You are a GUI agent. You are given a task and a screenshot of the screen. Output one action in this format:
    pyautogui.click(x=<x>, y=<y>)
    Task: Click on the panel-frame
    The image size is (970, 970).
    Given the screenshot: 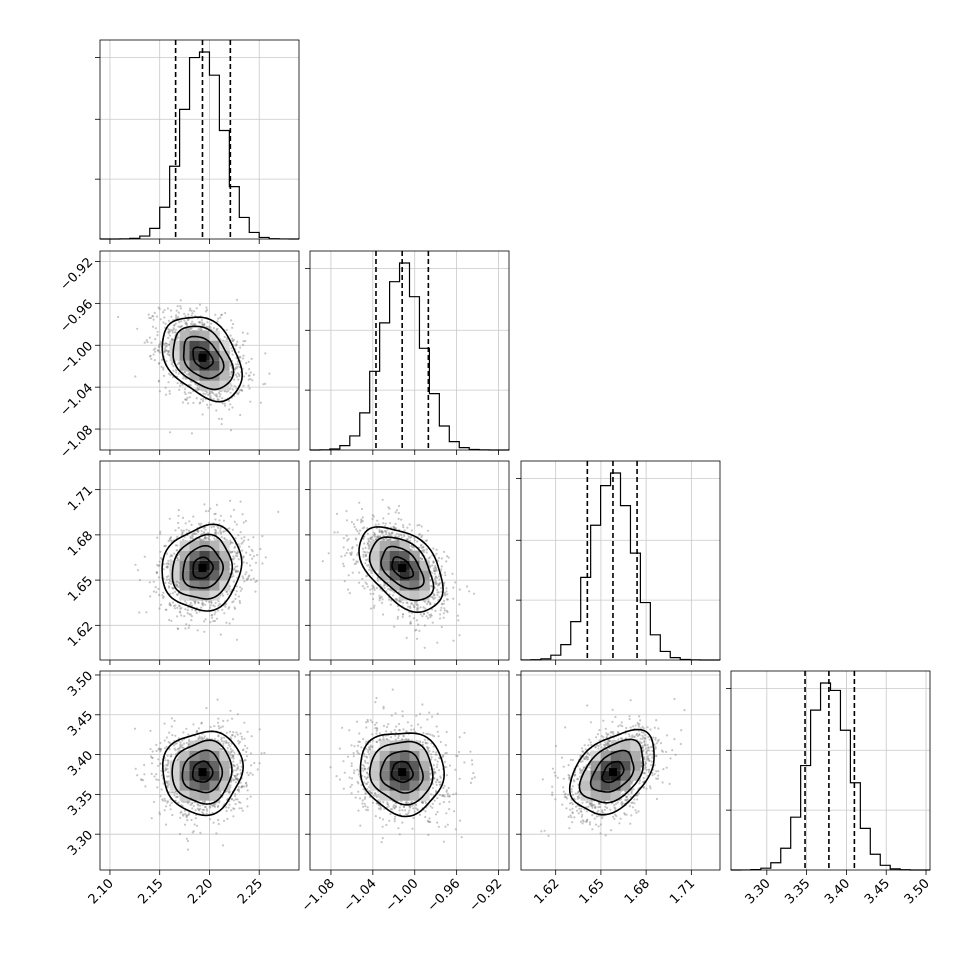 What is the action you would take?
    pyautogui.click(x=830, y=770)
    